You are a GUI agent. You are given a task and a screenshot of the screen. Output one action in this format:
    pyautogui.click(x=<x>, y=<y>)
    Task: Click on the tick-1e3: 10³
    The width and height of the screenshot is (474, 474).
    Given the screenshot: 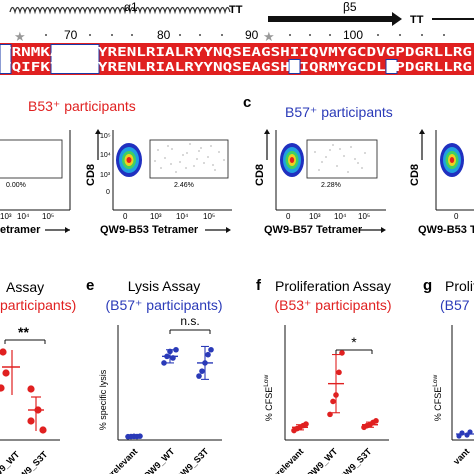 What is the action you would take?
    pyautogui.click(x=6, y=216)
    